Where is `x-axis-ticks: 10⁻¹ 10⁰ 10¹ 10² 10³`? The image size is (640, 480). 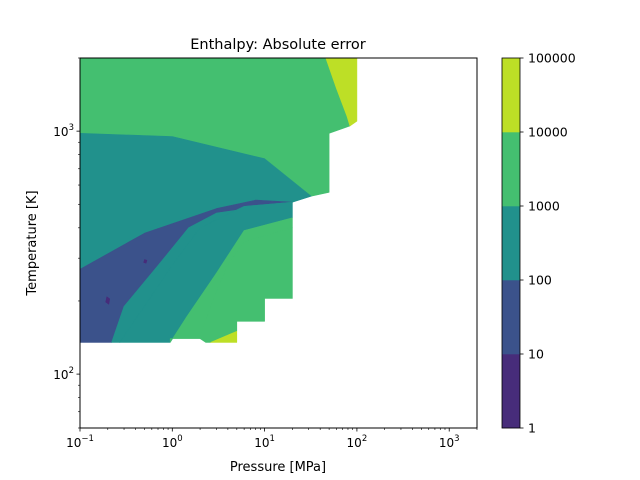
x-axis-ticks: 10⁻¹ 10⁰ 10¹ 10² 10³ is located at coordinates (272, 439).